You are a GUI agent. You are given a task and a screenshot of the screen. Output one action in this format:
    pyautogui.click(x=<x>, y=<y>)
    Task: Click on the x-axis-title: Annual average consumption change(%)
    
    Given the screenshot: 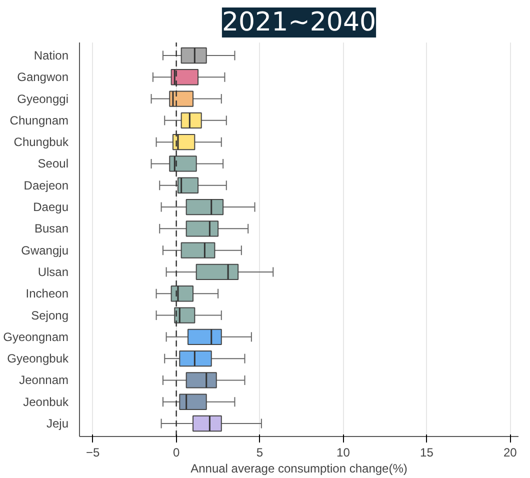 What is the action you would take?
    pyautogui.click(x=299, y=469)
    